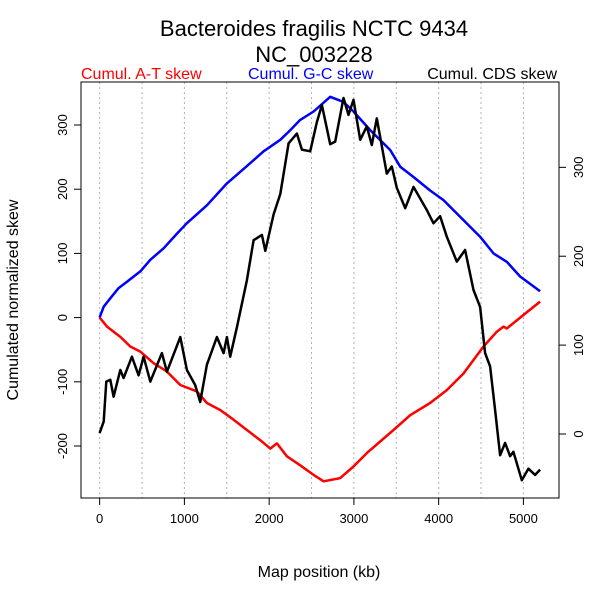 The height and width of the screenshot is (605, 600). Describe the element at coordinates (492, 74) in the screenshot. I see `legend-cds-skew: Cumul. CDS skew` at that location.